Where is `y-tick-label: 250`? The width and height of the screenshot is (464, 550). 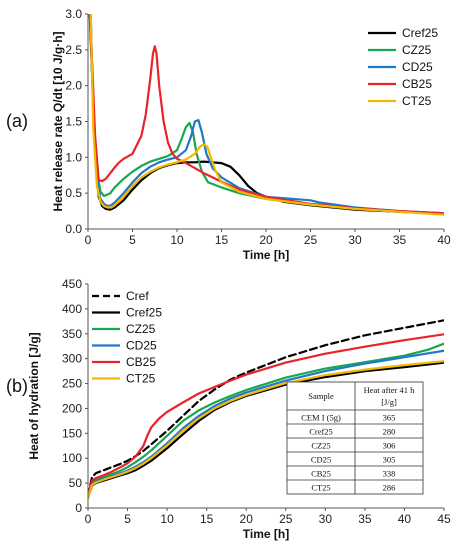
y-tick-label: 250 is located at coordinates (72, 384).